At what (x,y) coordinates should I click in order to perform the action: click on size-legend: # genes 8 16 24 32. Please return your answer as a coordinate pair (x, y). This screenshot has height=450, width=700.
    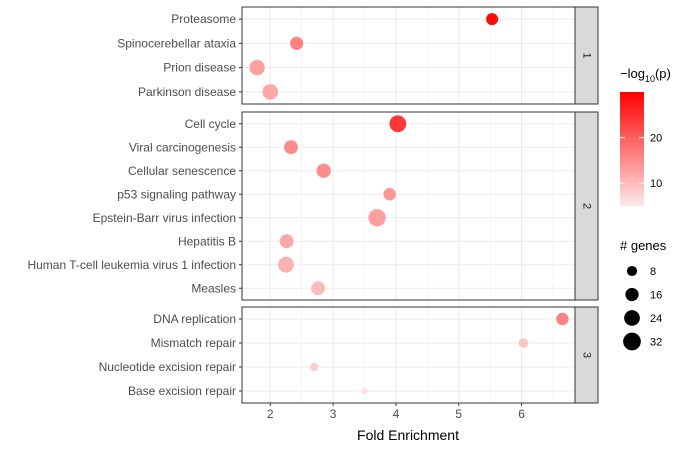
    Looking at the image, I should click on (643, 294).